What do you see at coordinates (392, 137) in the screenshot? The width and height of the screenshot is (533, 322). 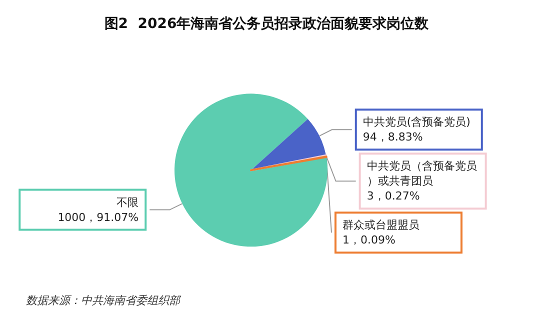 I see `data-label: 94，8.83%` at bounding box center [392, 137].